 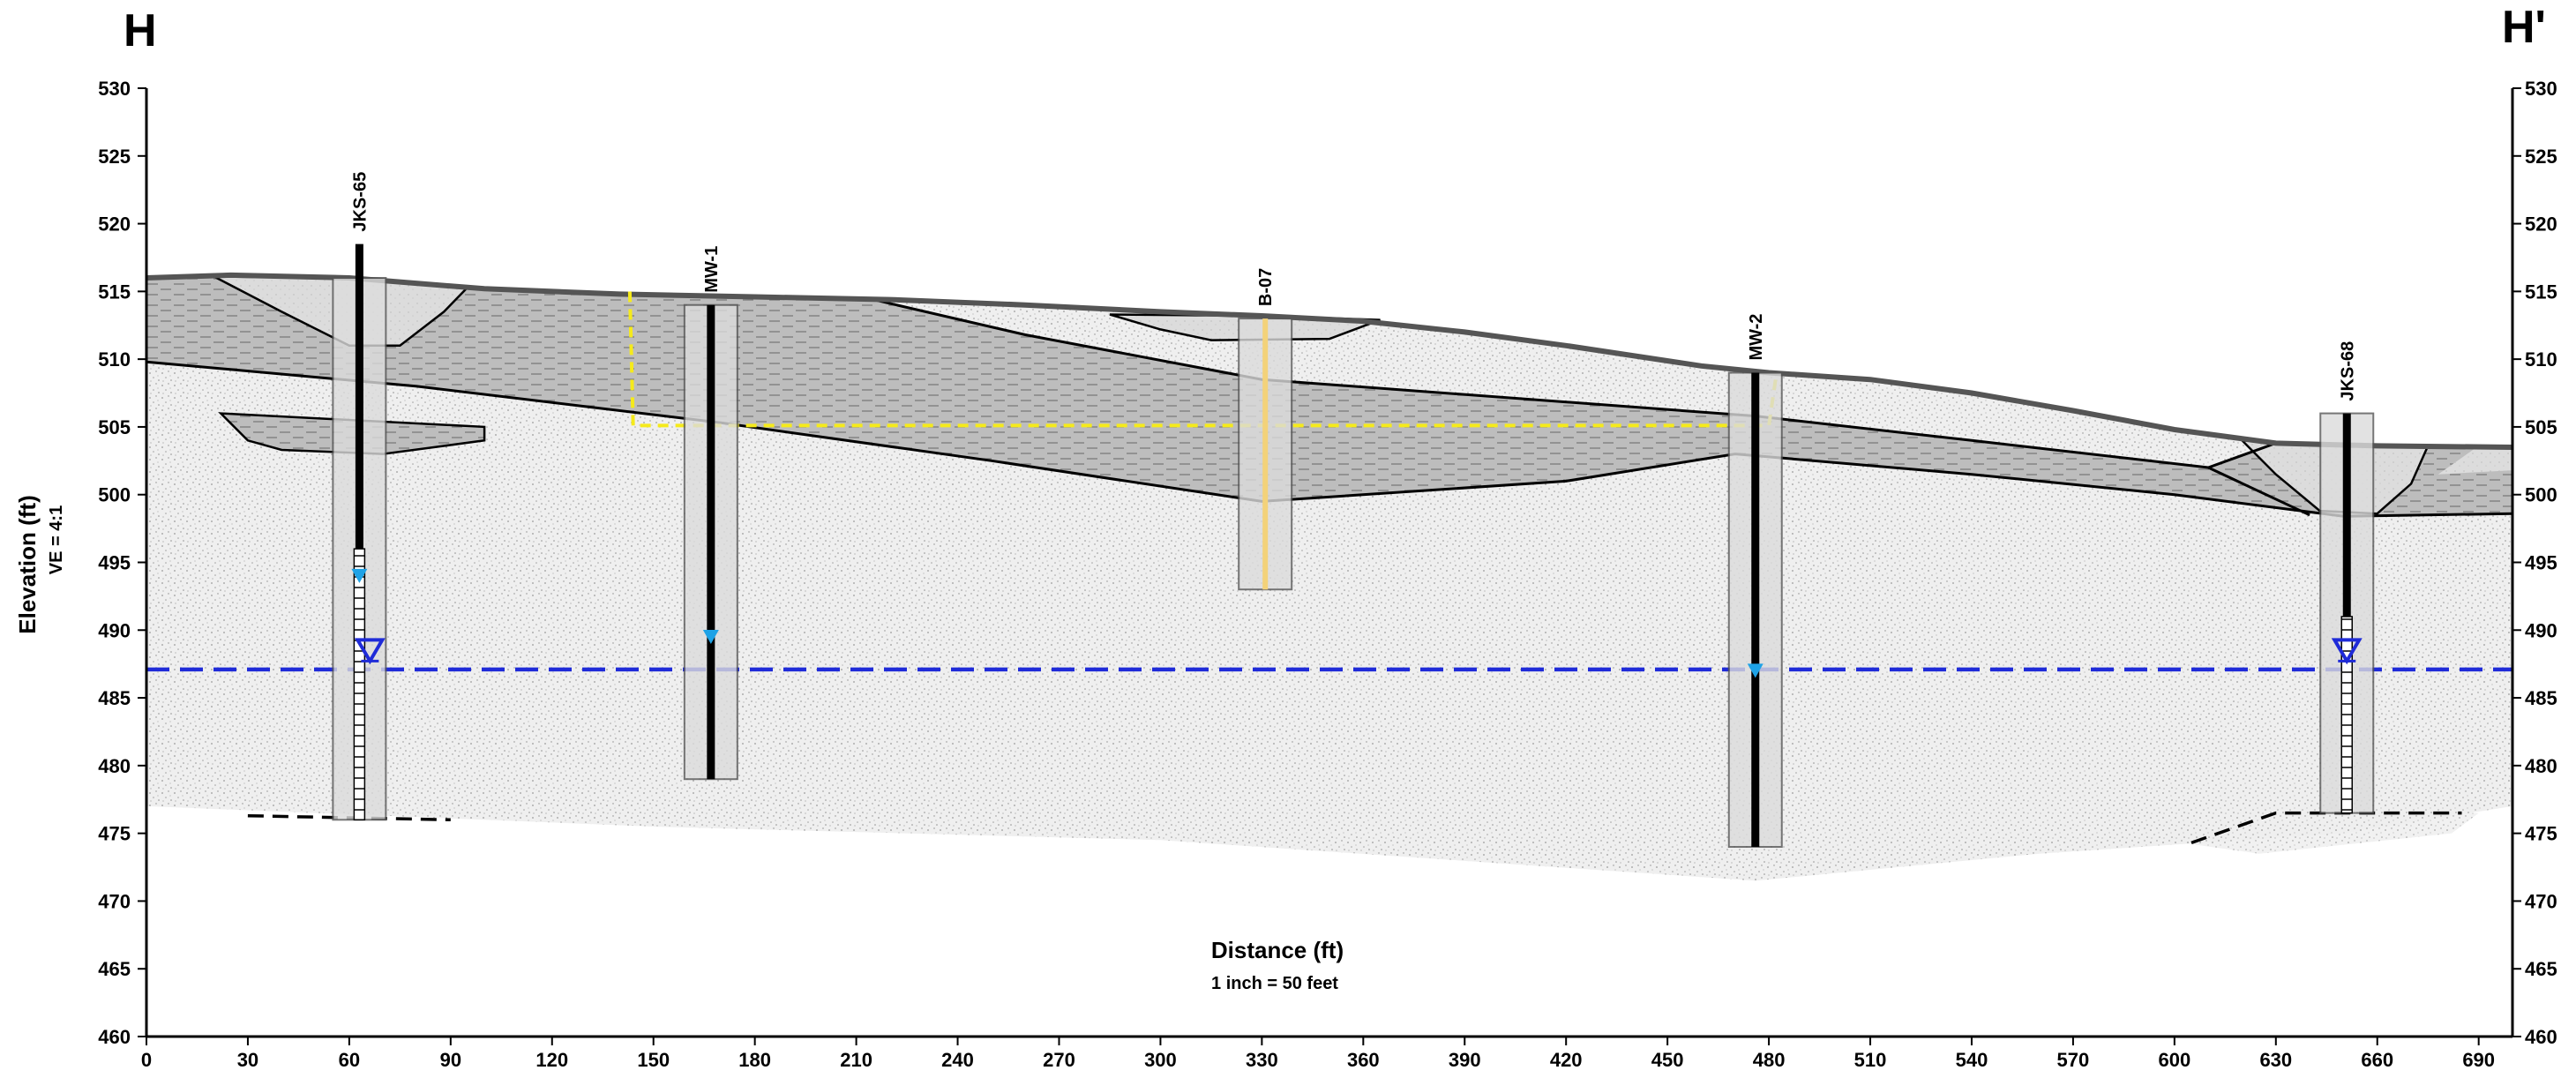 I want to click on y-tick-label-right: 485, so click(x=2541, y=698).